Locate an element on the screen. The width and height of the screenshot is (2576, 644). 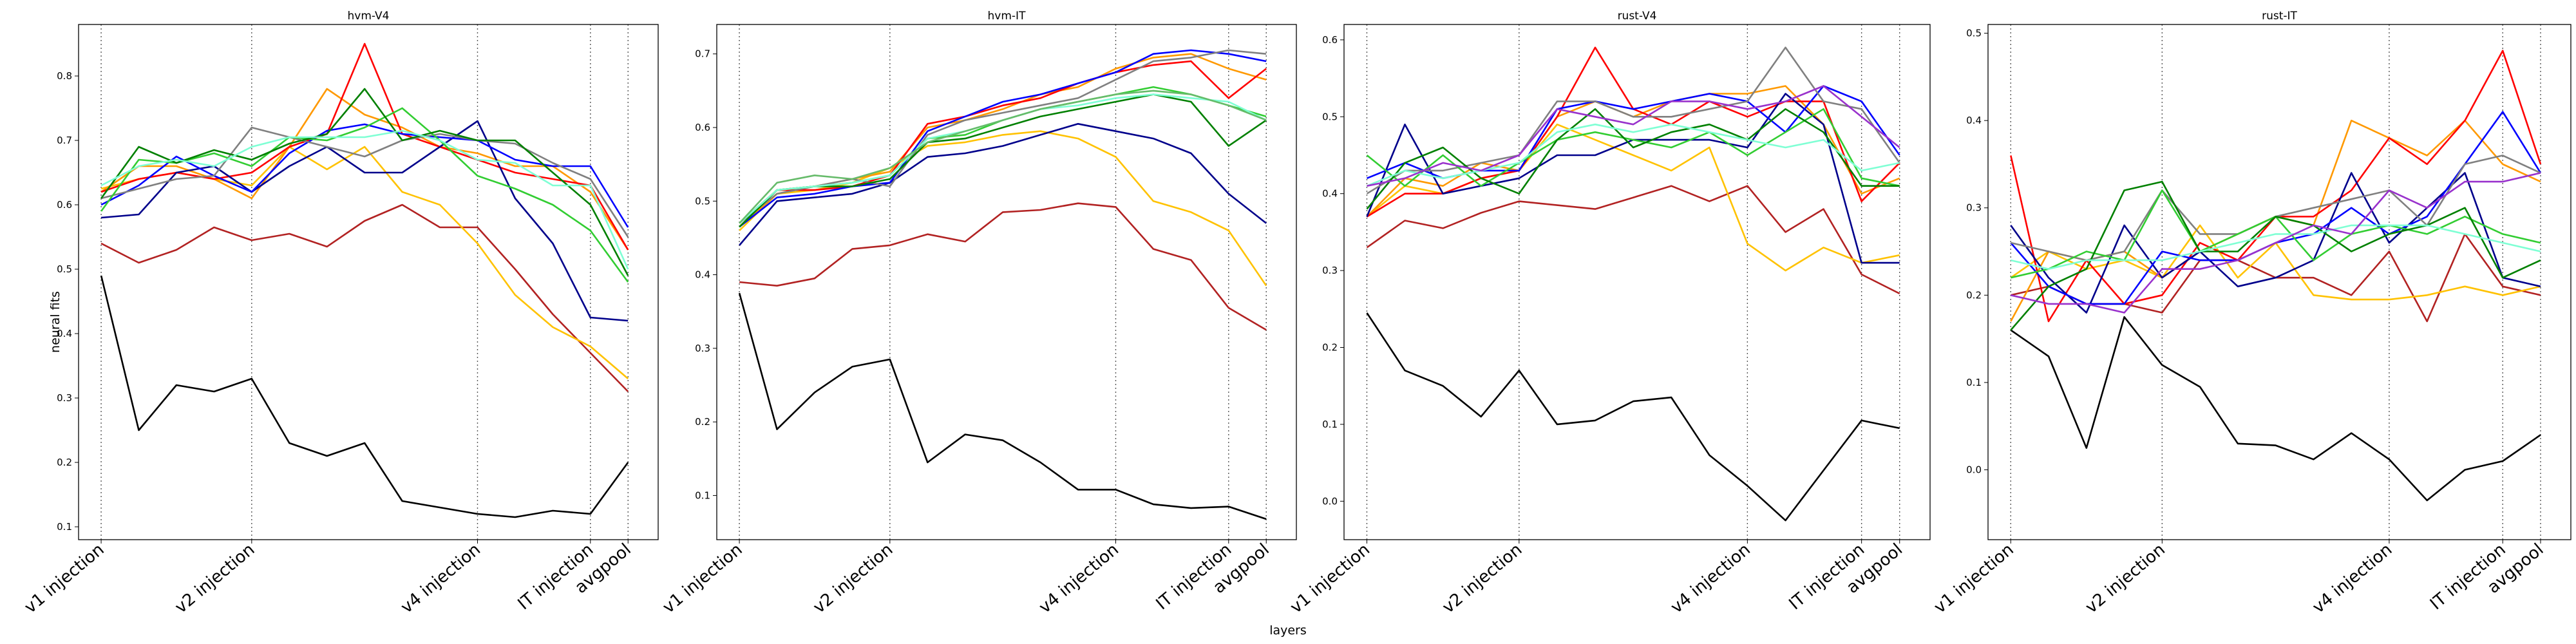
panel-title: hvm-V4 is located at coordinates (369, 16).